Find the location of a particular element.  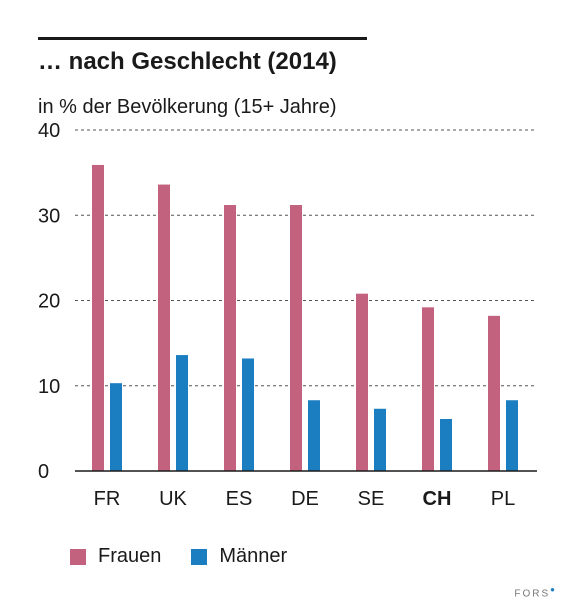

y-tick-labels: 0 10 20 30 40 is located at coordinates (49, 301).